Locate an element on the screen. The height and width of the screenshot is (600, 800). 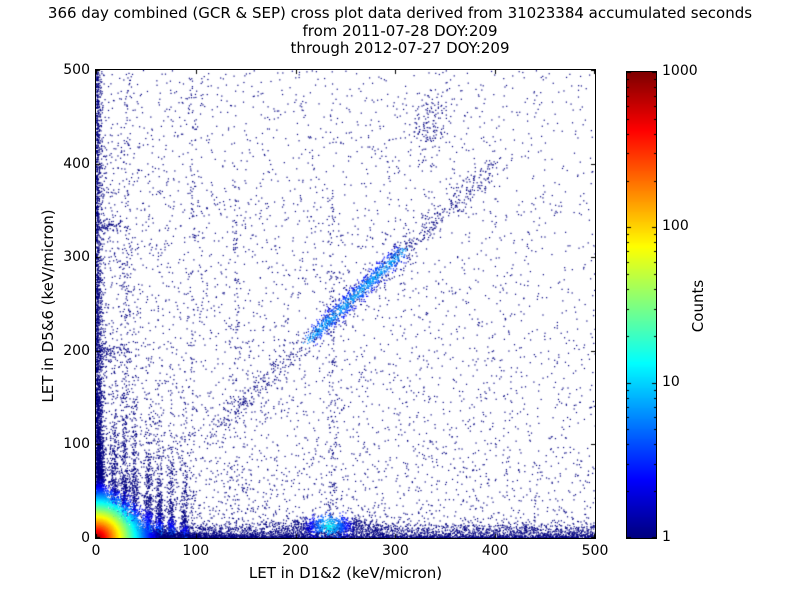
y-tick-label: 500 is located at coordinates (76, 70).